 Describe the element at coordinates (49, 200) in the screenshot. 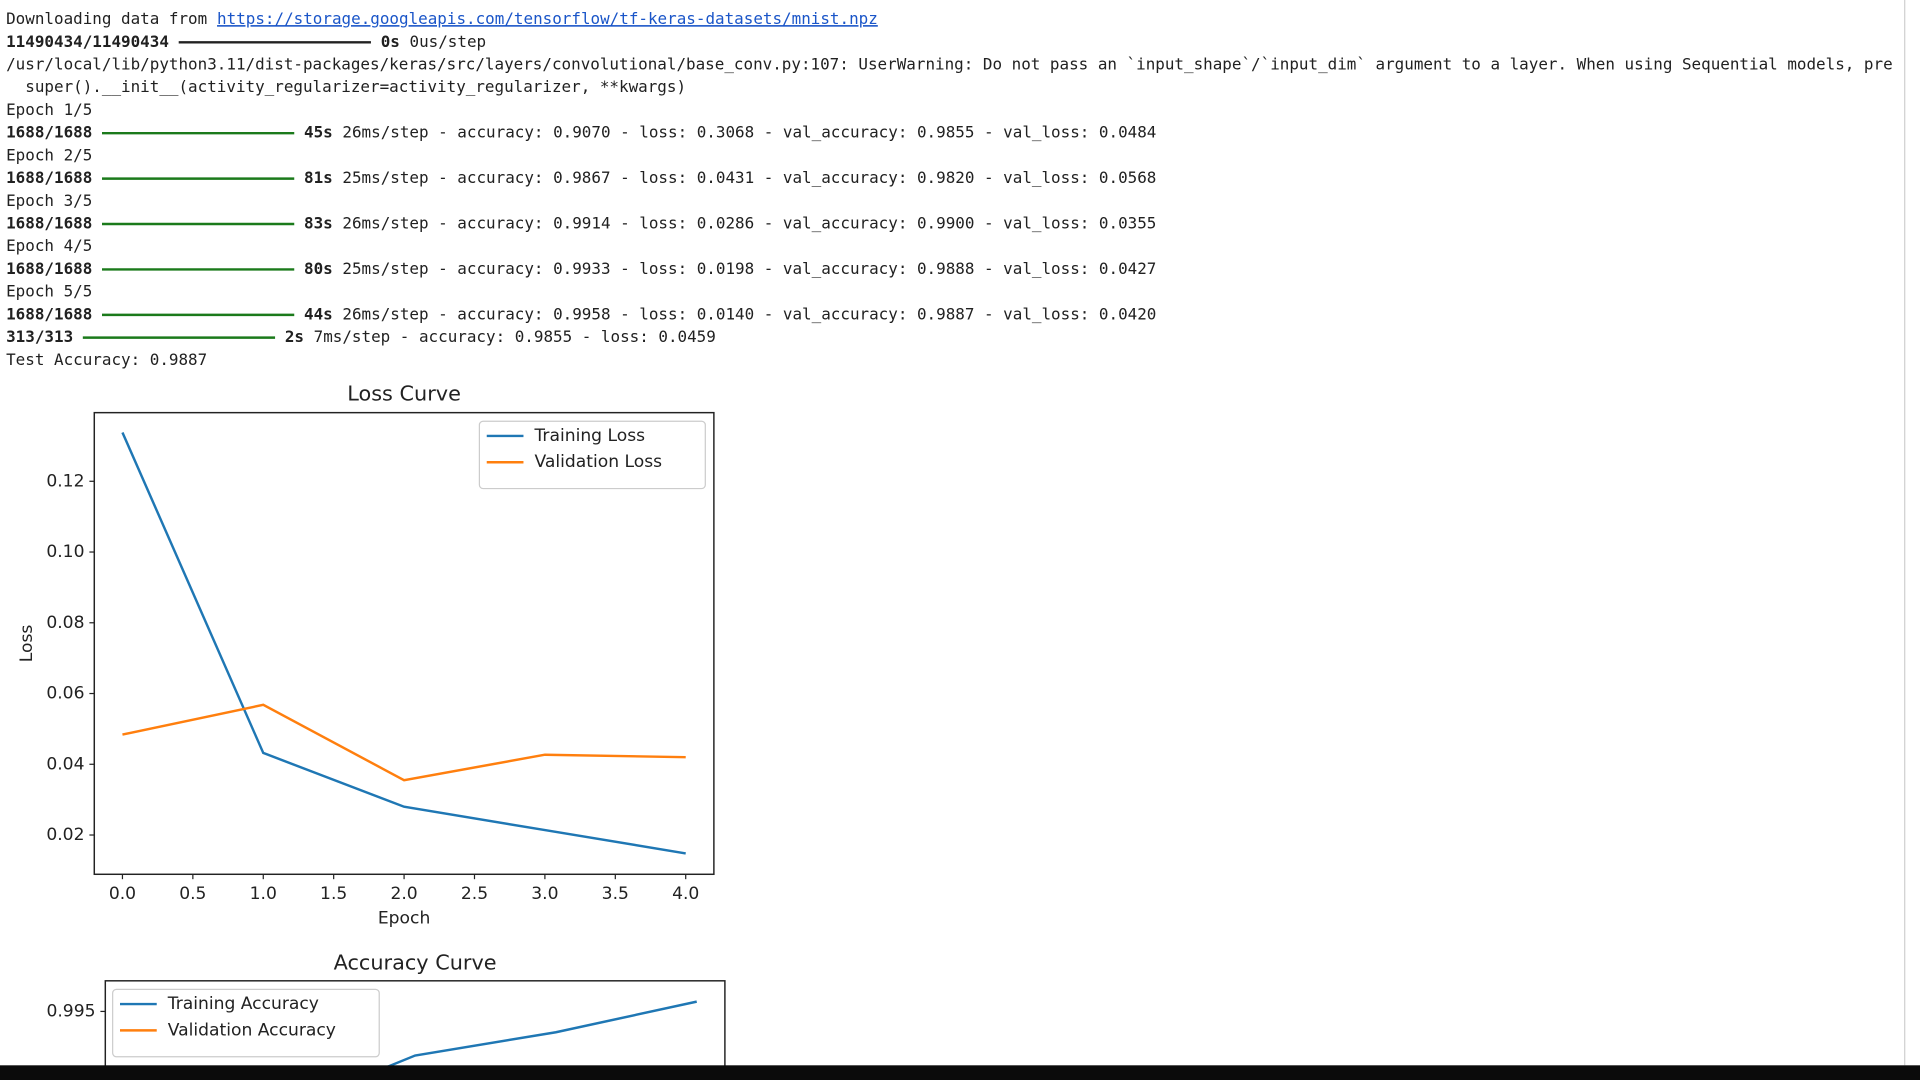

I see `console-line: Epoch 3/5` at that location.